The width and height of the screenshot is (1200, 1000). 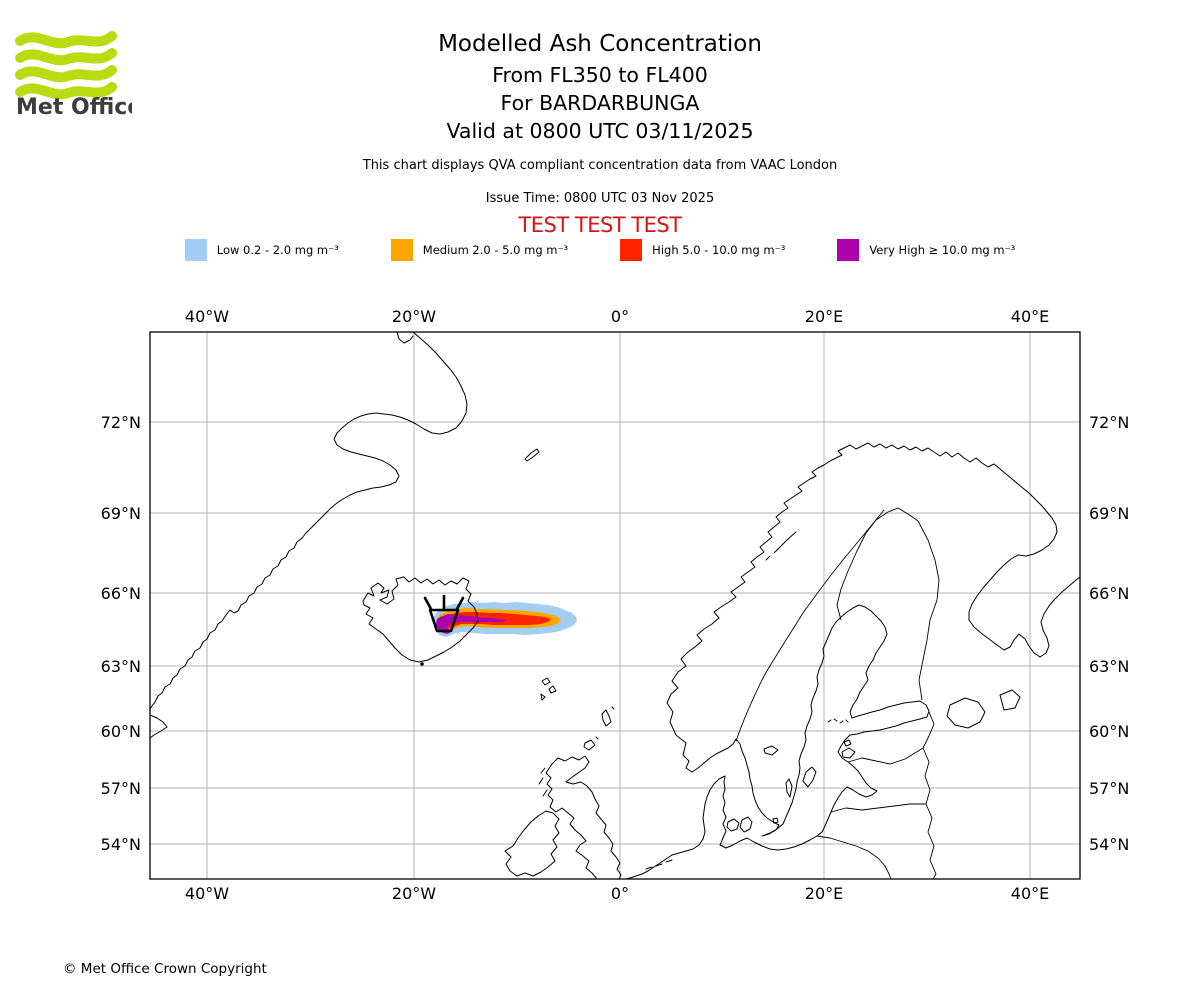 What do you see at coordinates (308, 520) in the screenshot?
I see `coastline-greenland` at bounding box center [308, 520].